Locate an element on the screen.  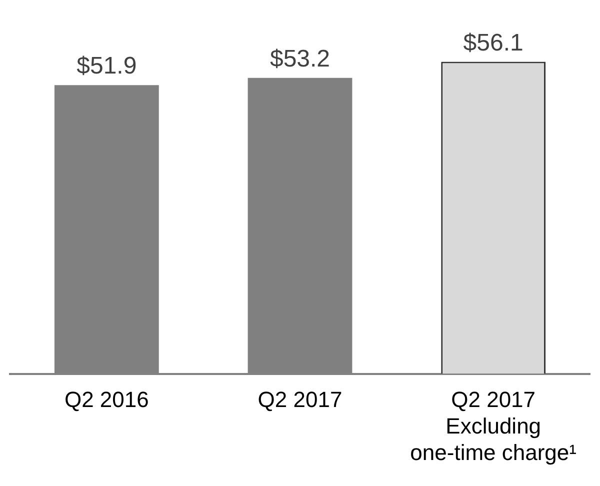
x-tick-label: Q2 2016 is located at coordinates (106, 399).